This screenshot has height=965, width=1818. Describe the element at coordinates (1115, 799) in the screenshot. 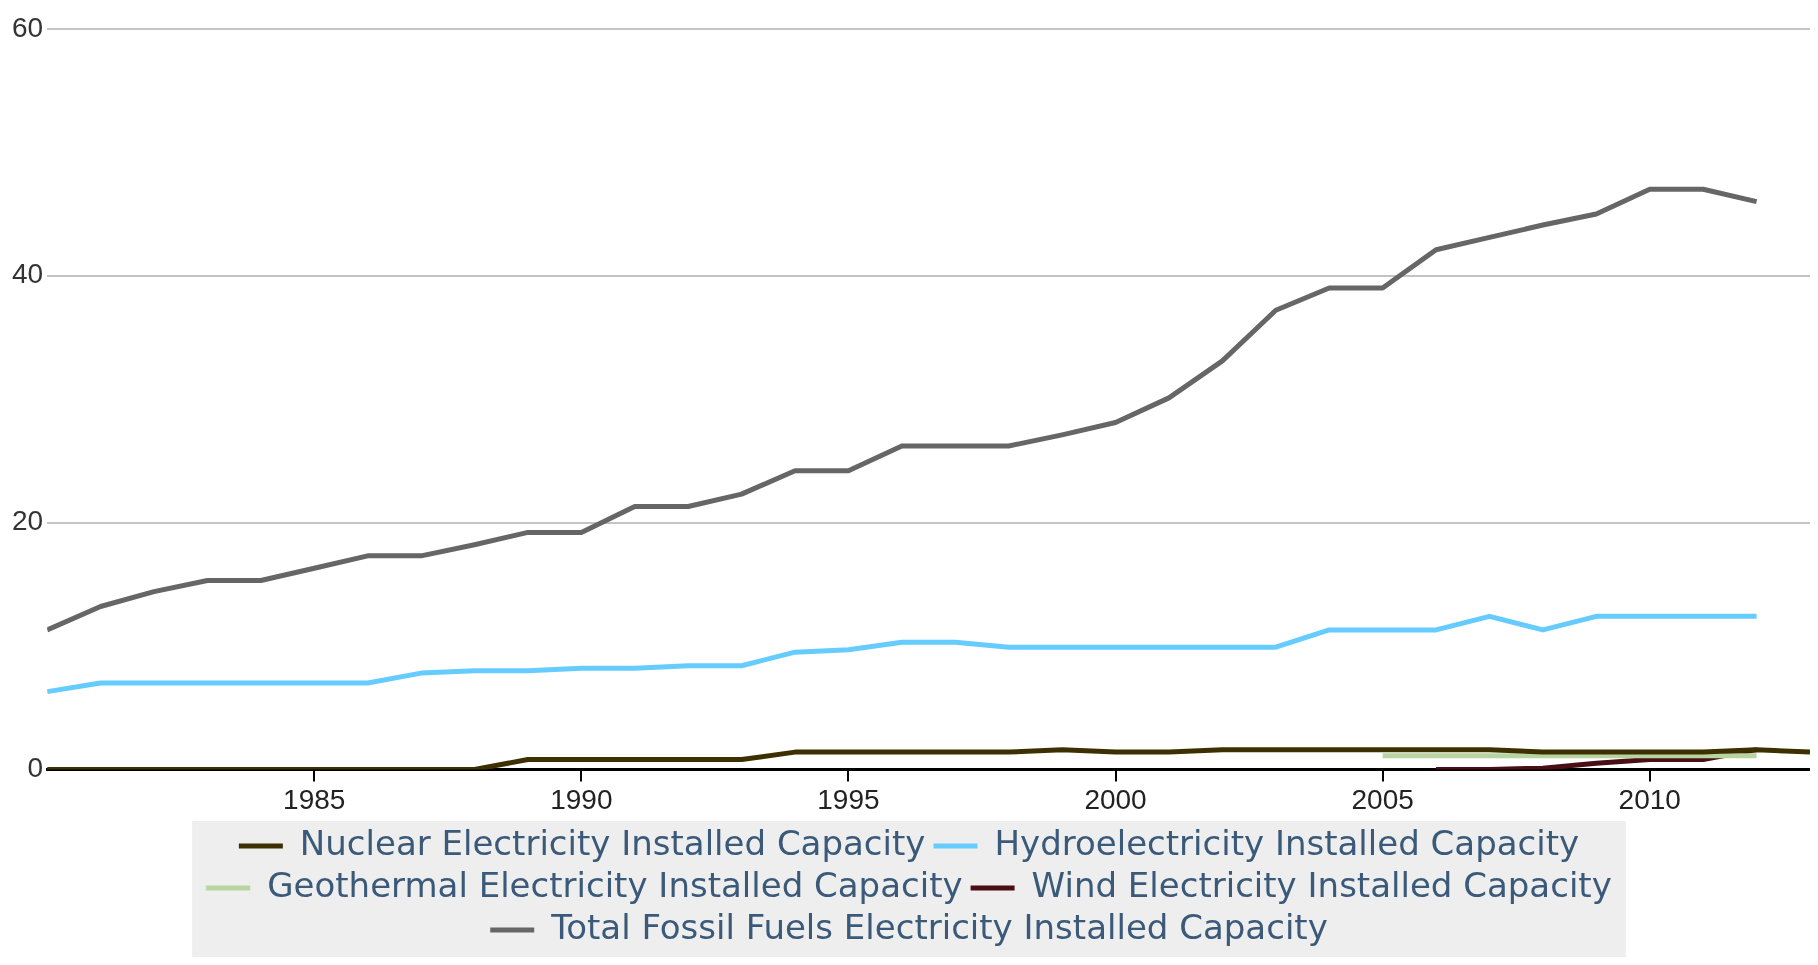

I see `x-tick-label: 2000` at that location.